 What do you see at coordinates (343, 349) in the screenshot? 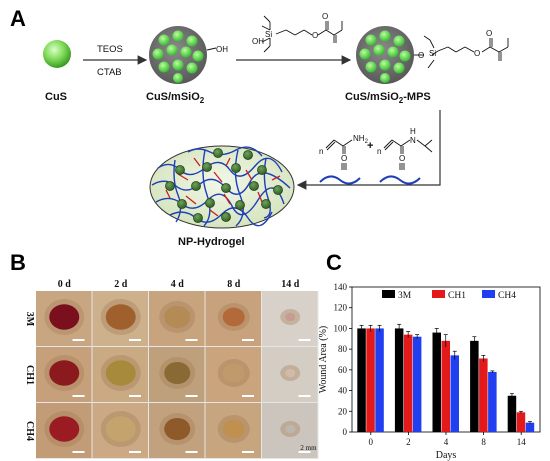
I see `y-tick-label: 80` at bounding box center [343, 349].